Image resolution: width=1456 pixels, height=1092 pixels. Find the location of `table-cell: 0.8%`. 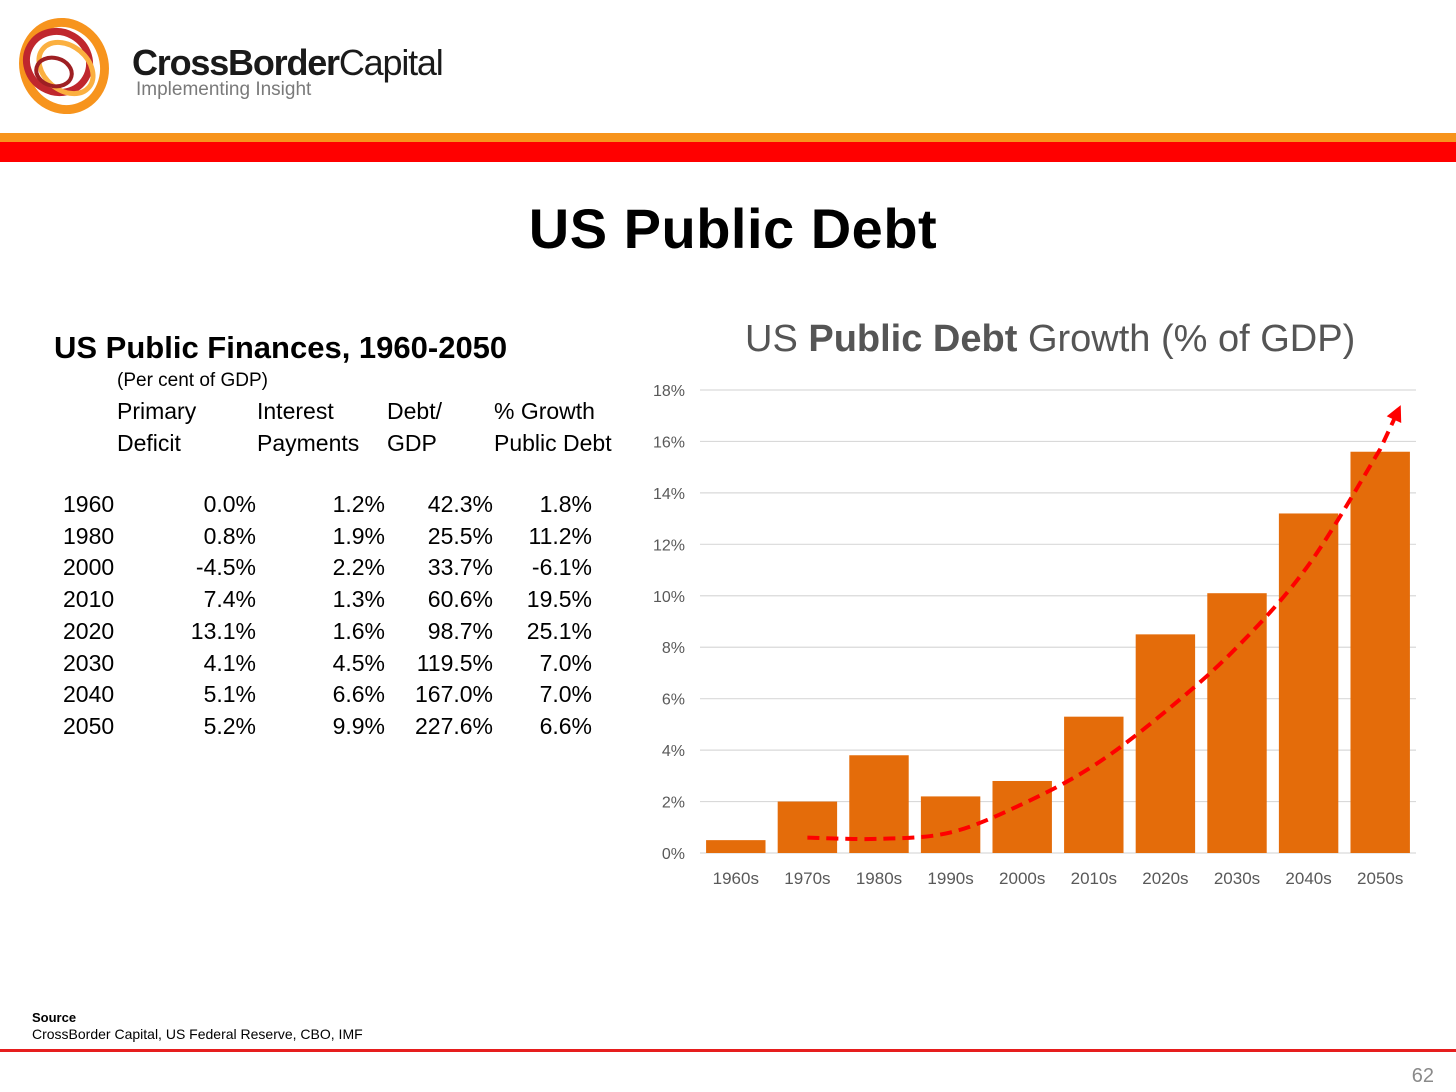

table-cell: 0.8% is located at coordinates (229, 535).